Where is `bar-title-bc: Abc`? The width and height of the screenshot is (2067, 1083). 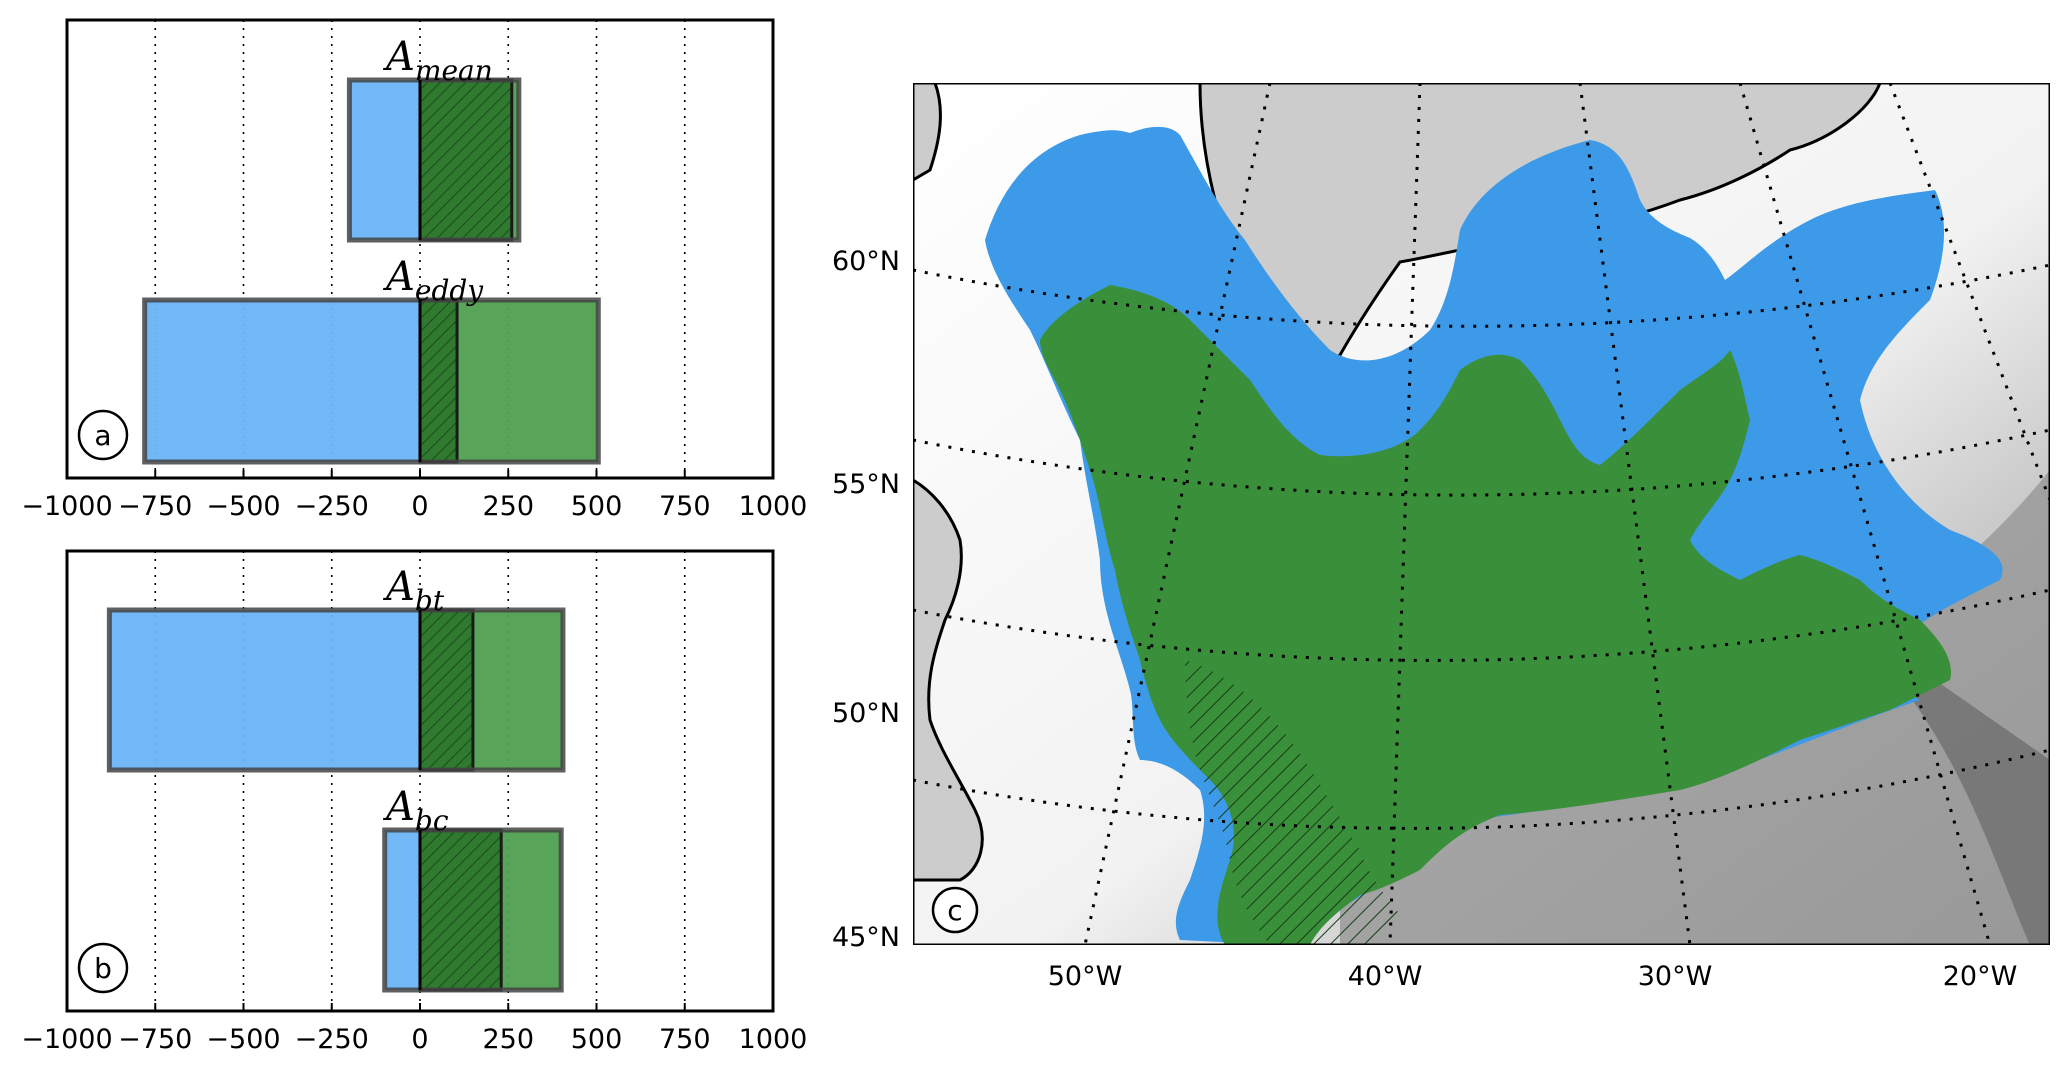 bar-title-bc: Abc is located at coordinates (415, 810).